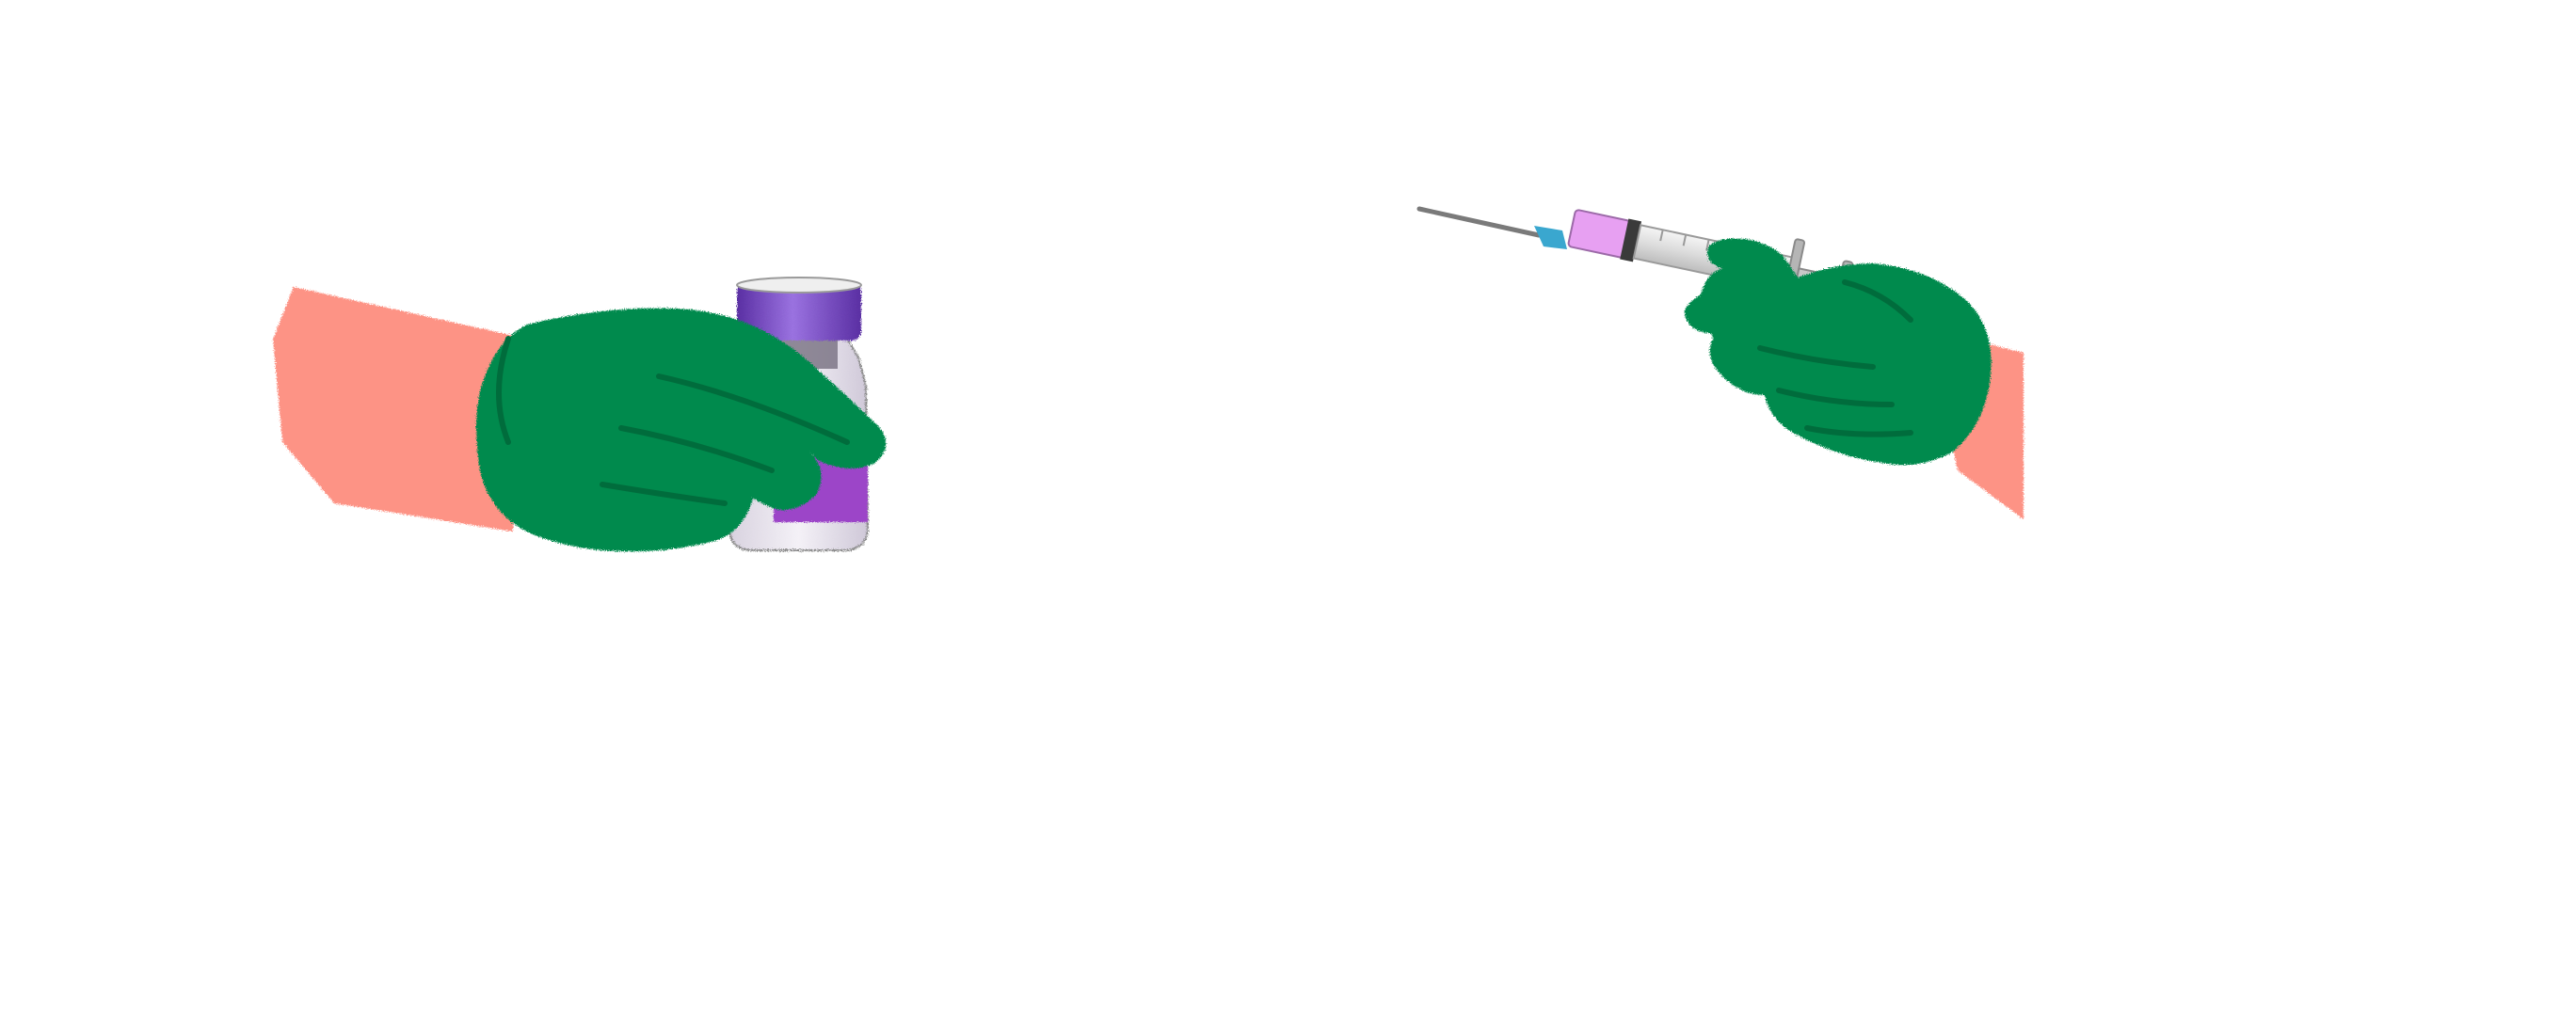  I want to click on left-glove, so click(681, 430).